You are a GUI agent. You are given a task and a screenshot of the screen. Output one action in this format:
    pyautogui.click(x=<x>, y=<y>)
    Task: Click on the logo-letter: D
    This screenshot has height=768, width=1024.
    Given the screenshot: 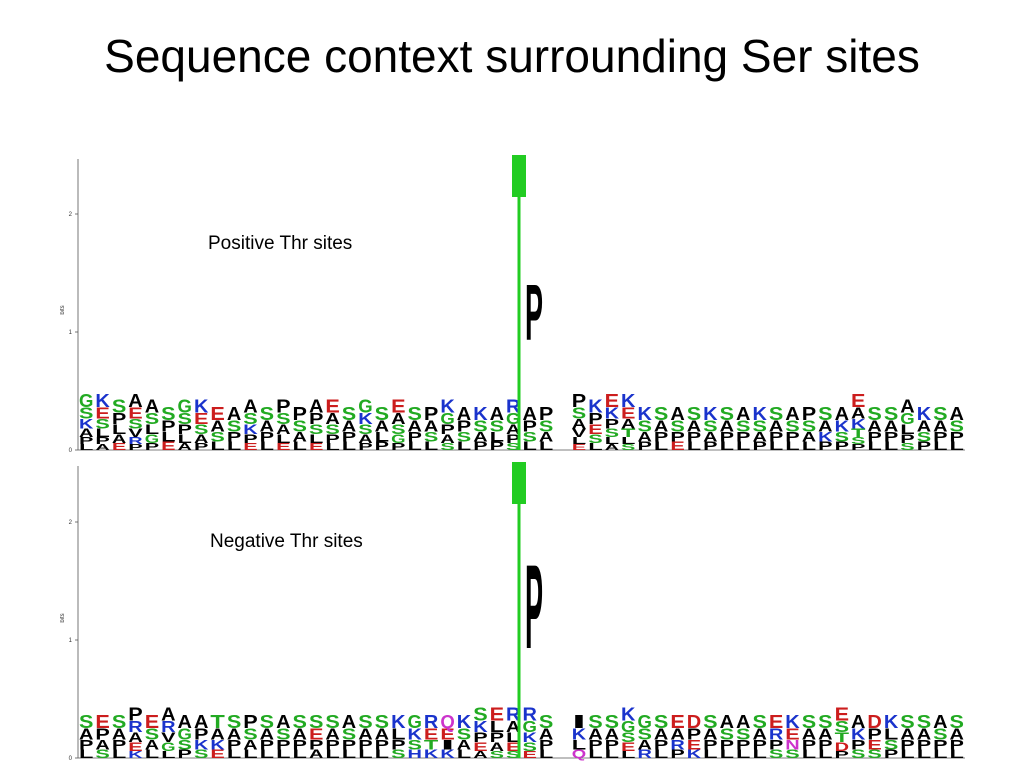 What is the action you would take?
    pyautogui.click(x=694, y=722)
    